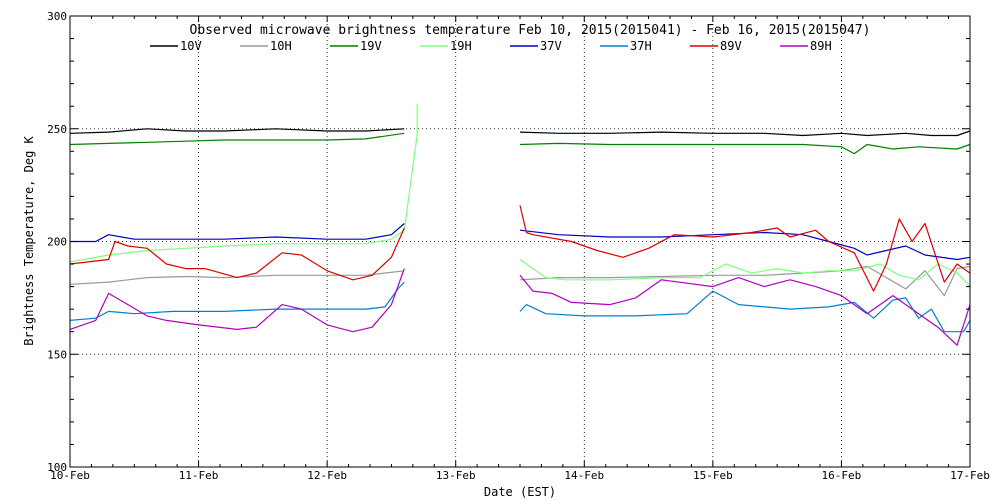 The width and height of the screenshot is (1000, 500). I want to click on series-line-37h, so click(520, 307).